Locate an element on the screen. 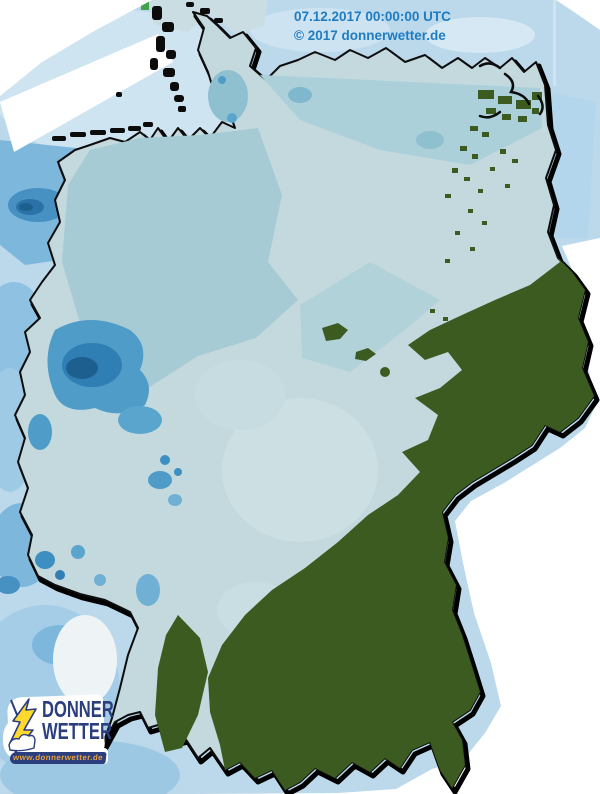  copyright-label: © 2017 donnerwetter.de is located at coordinates (370, 35).